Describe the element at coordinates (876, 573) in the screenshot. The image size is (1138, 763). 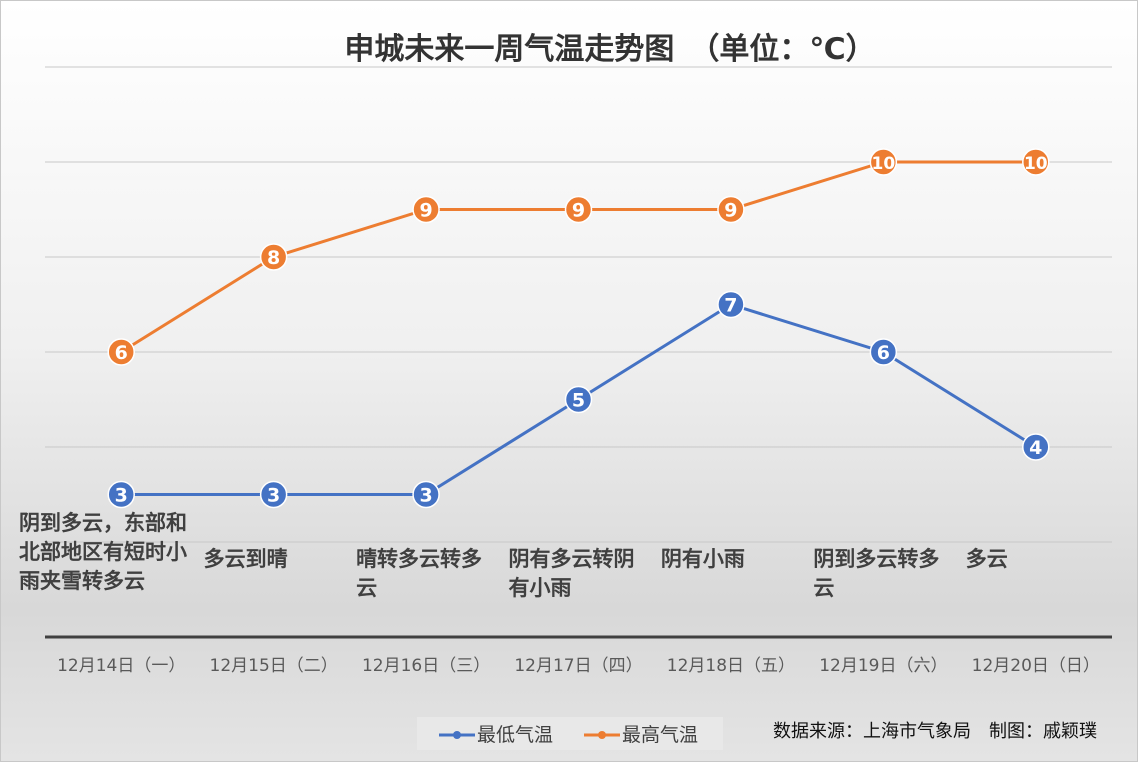
I see `weather-condition-label: 阴到多云转多云` at that location.